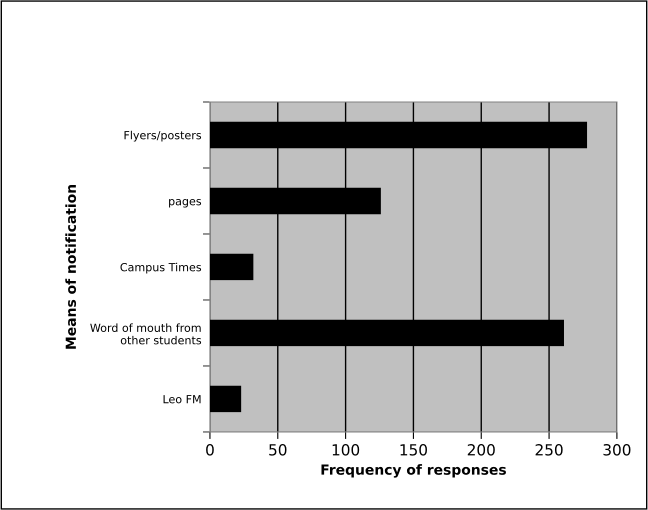 The height and width of the screenshot is (510, 648). I want to click on x-tick-label: 200, so click(481, 450).